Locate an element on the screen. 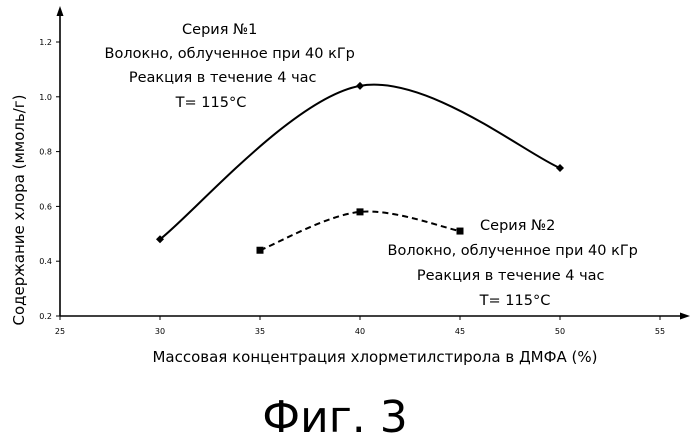  x-tick-label: 35 is located at coordinates (260, 331).